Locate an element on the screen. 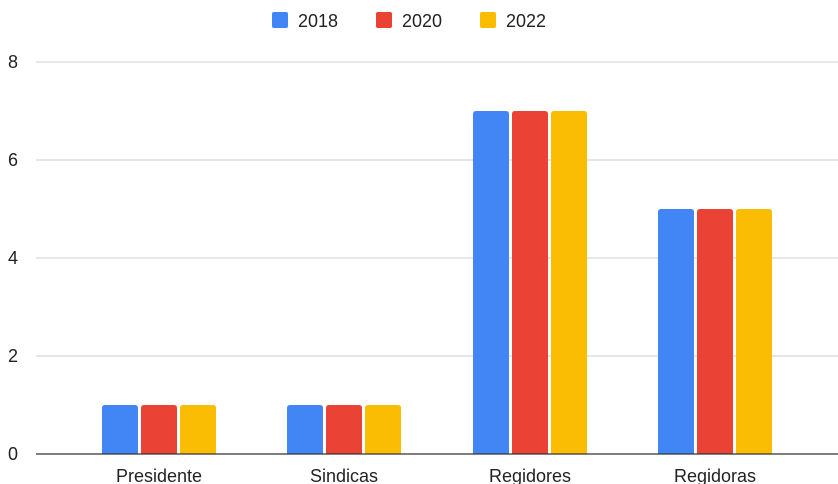  bar-sindicas-2020 is located at coordinates (344, 429).